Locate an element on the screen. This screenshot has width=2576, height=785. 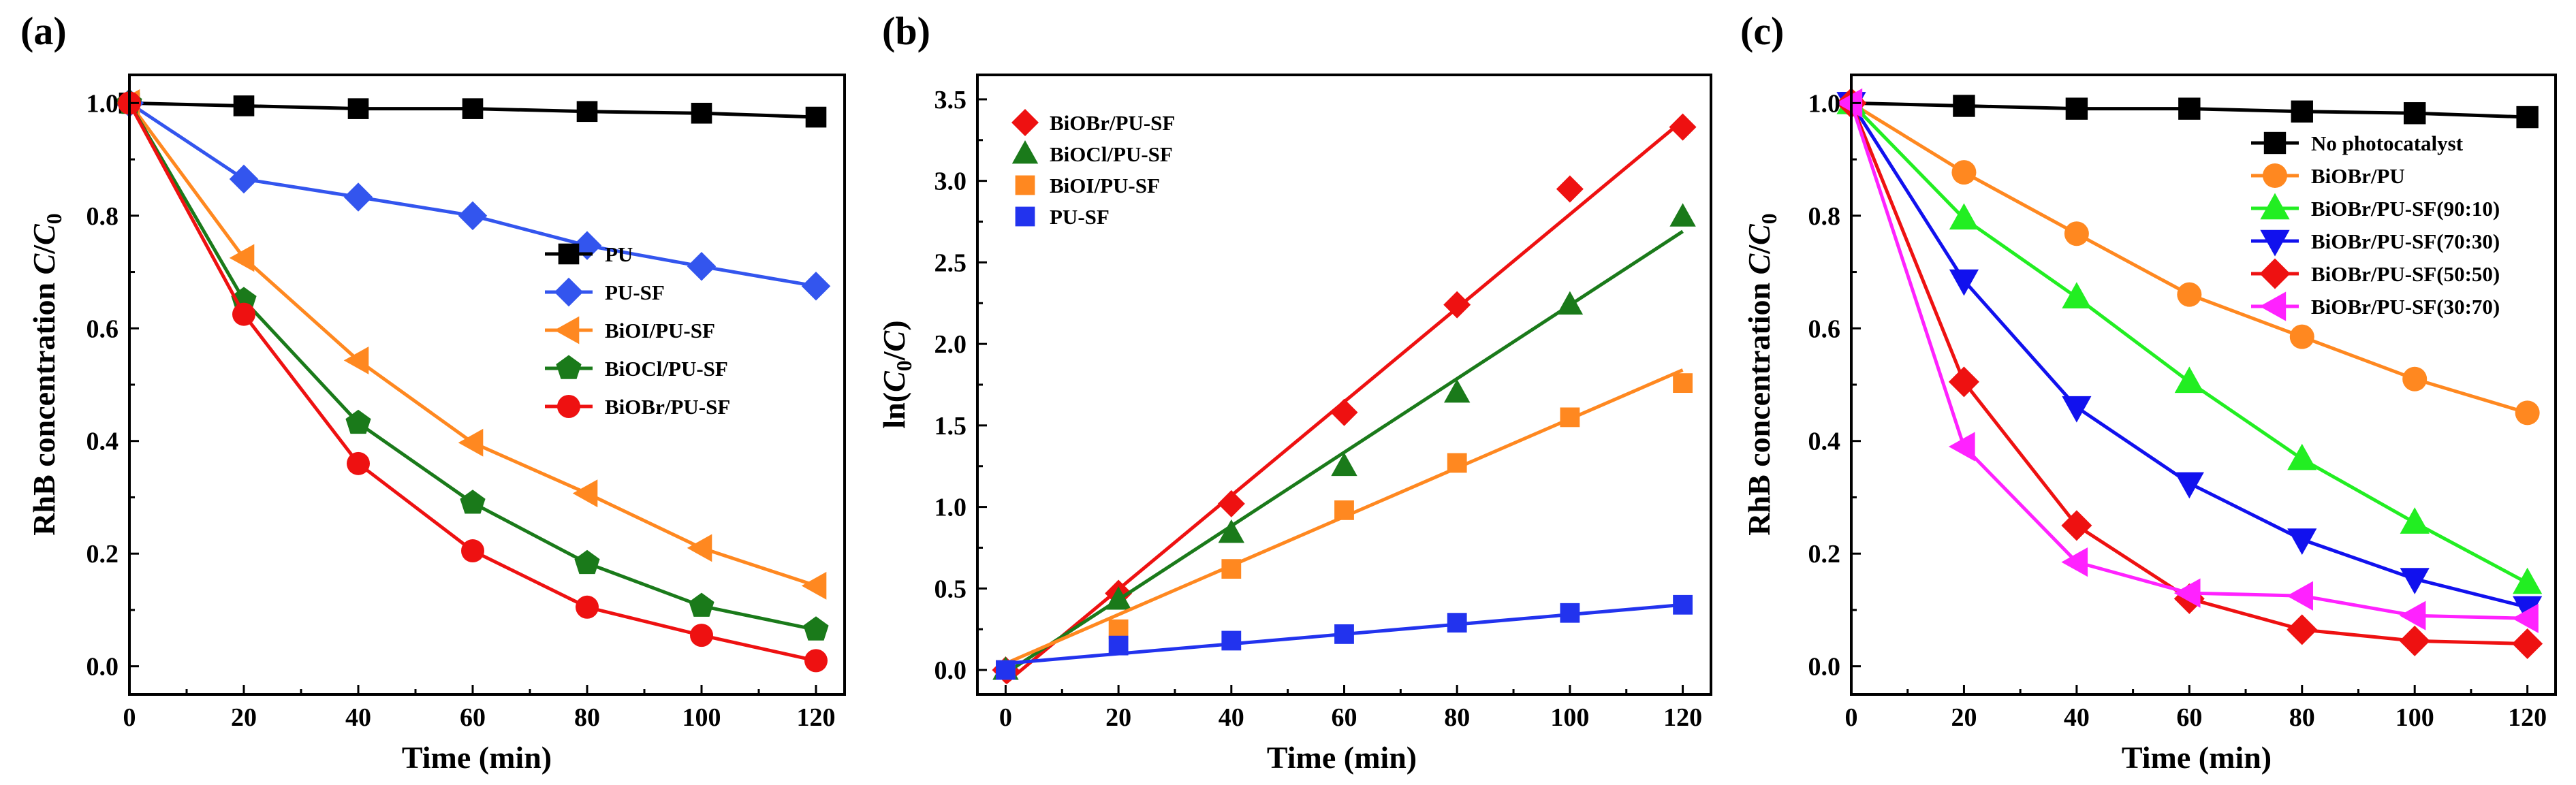
panel-c-label: (c) is located at coordinates (1762, 31).